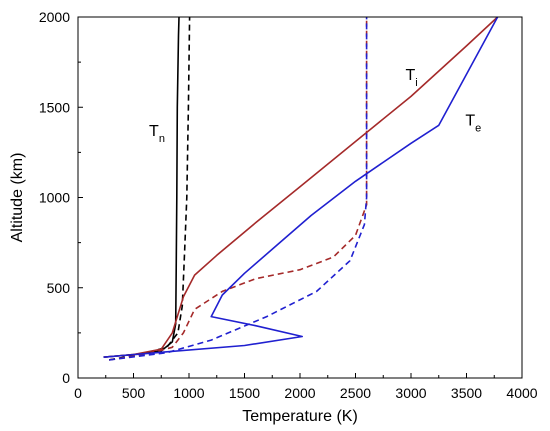 The width and height of the screenshot is (550, 431). I want to click on y-tick-label: 1500, so click(54, 107).